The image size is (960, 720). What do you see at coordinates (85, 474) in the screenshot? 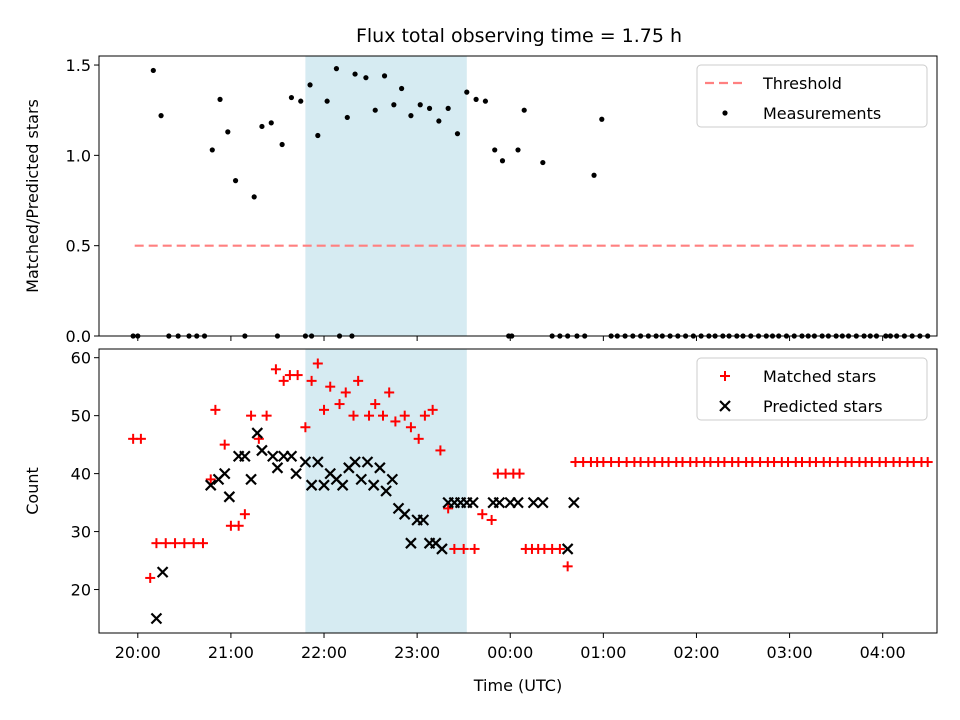
I see `bottom-y-ticks: 20 30 40 50 60` at bounding box center [85, 474].